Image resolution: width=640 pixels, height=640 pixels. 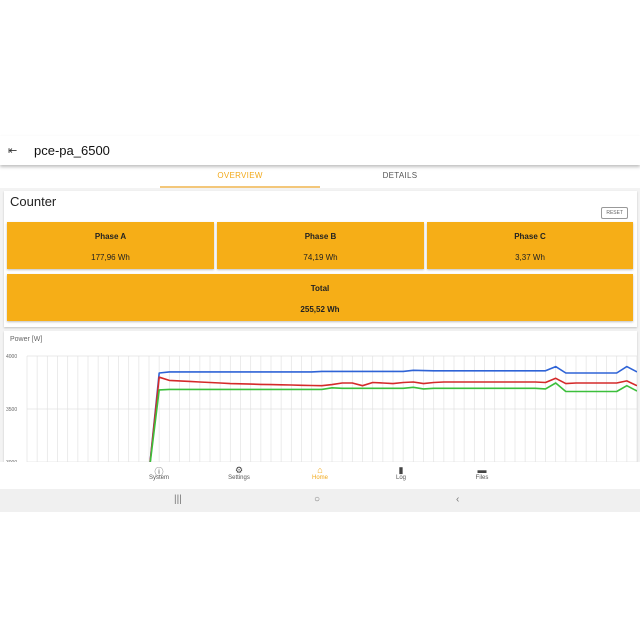 What do you see at coordinates (13, 151) in the screenshot?
I see `logout-icon: ⇤` at bounding box center [13, 151].